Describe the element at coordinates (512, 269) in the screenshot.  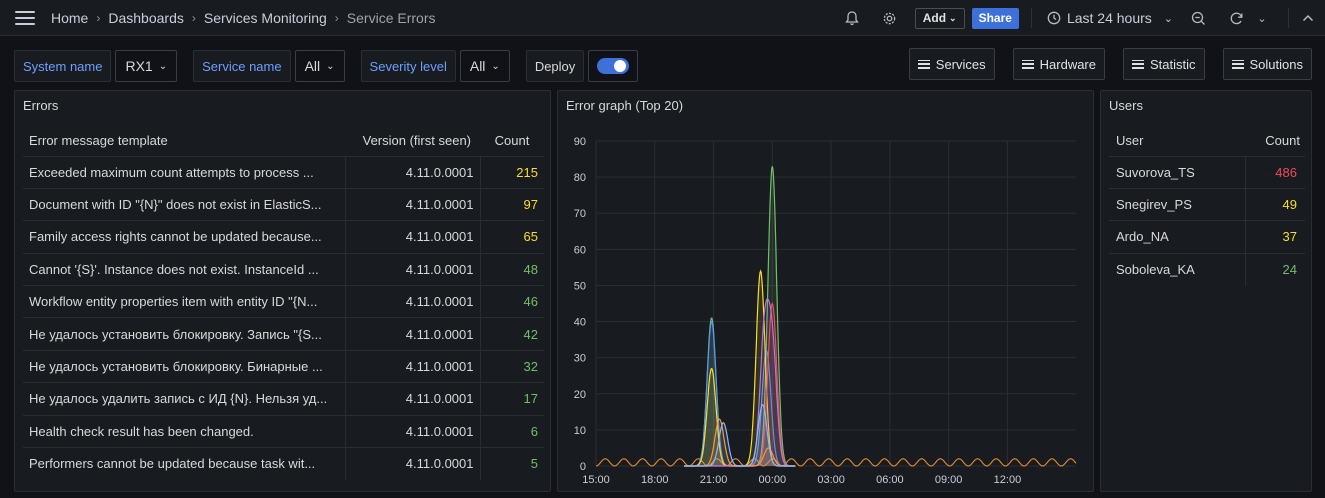
I see `error-count-cell: 48` at that location.